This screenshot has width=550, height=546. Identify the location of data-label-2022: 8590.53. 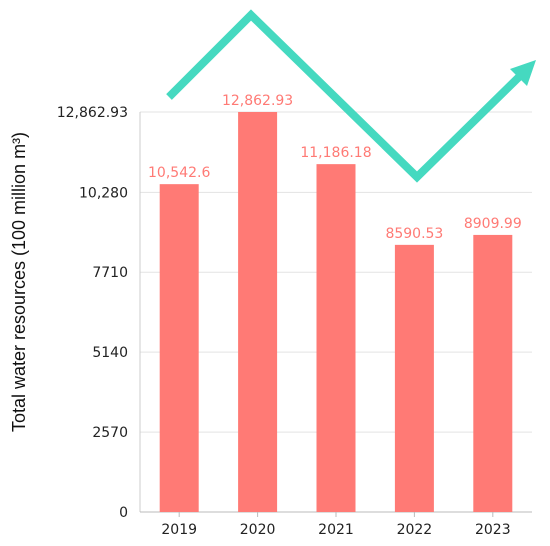
(414, 234).